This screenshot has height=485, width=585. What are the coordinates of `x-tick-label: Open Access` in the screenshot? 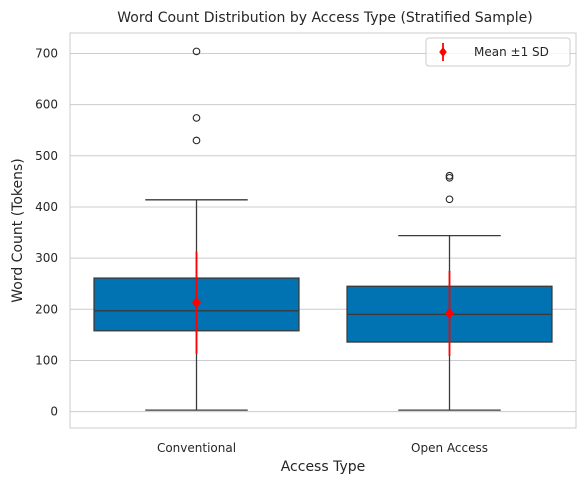 It's located at (449, 448).